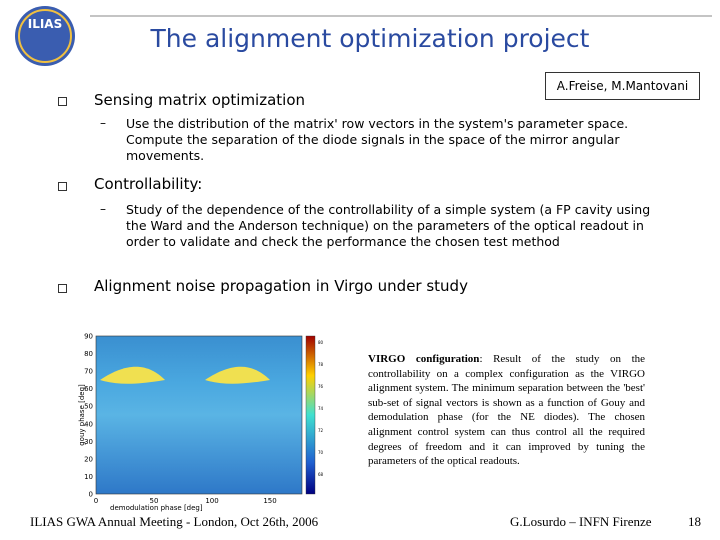 Image resolution: width=720 pixels, height=540 pixels. Describe the element at coordinates (211, 501) in the screenshot. I see `x-tick-label: 100` at that location.